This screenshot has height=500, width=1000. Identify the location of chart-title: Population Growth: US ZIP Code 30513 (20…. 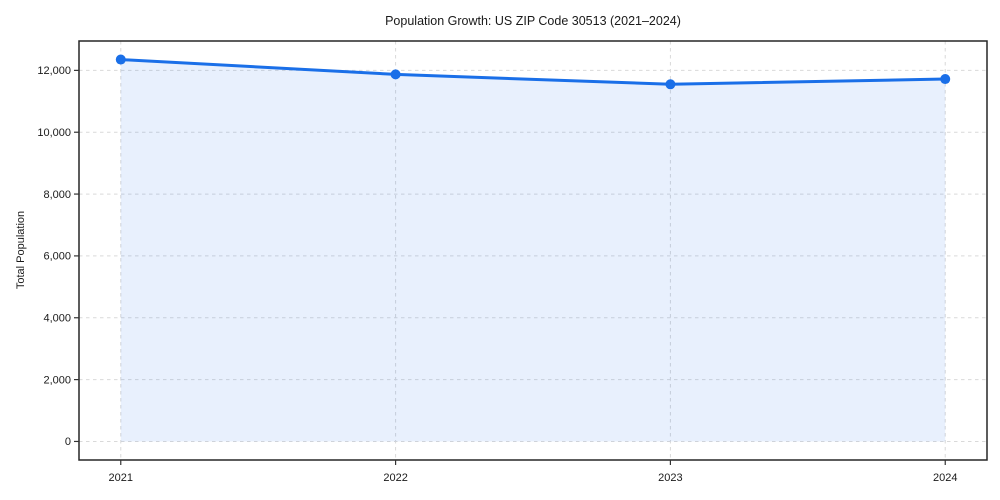
(533, 21).